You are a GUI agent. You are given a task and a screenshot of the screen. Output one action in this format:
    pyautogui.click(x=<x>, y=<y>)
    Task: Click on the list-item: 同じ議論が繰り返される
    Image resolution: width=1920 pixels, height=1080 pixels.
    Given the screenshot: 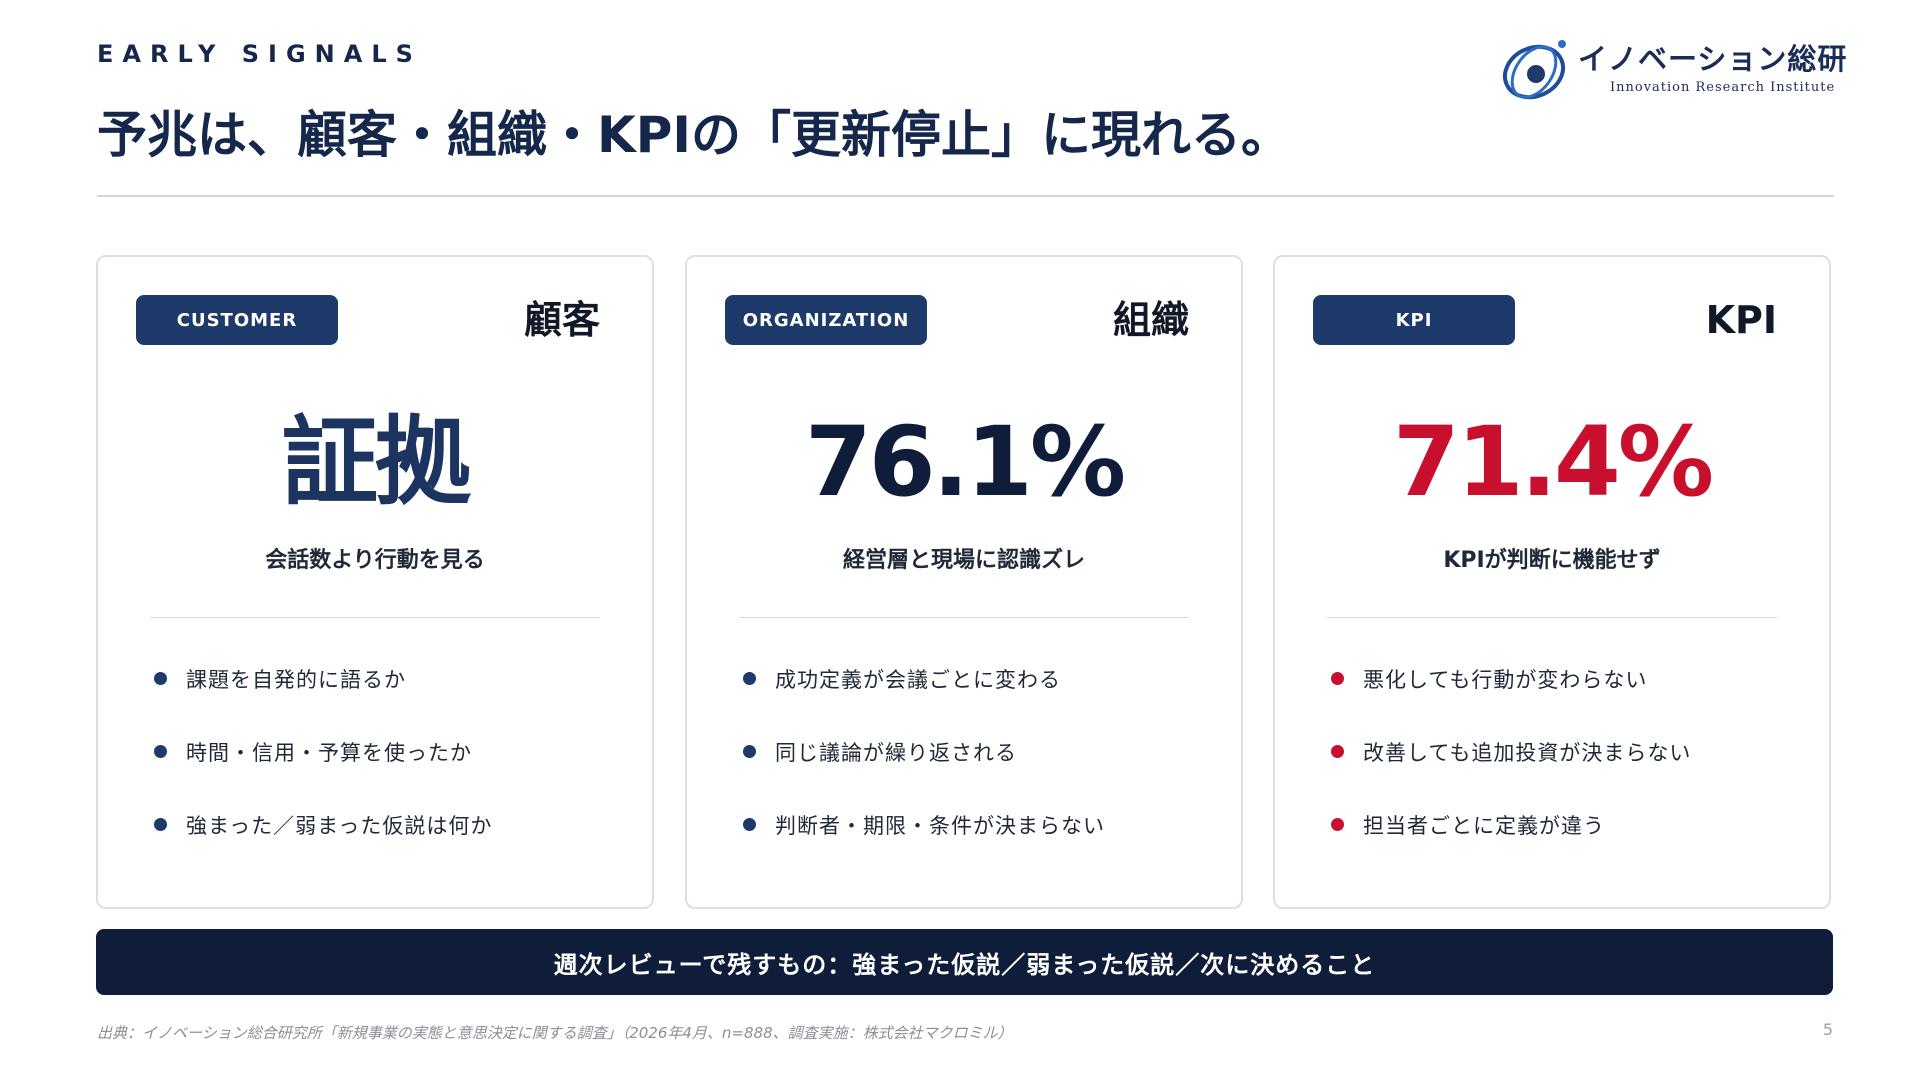 What is the action you would take?
    pyautogui.click(x=924, y=774)
    